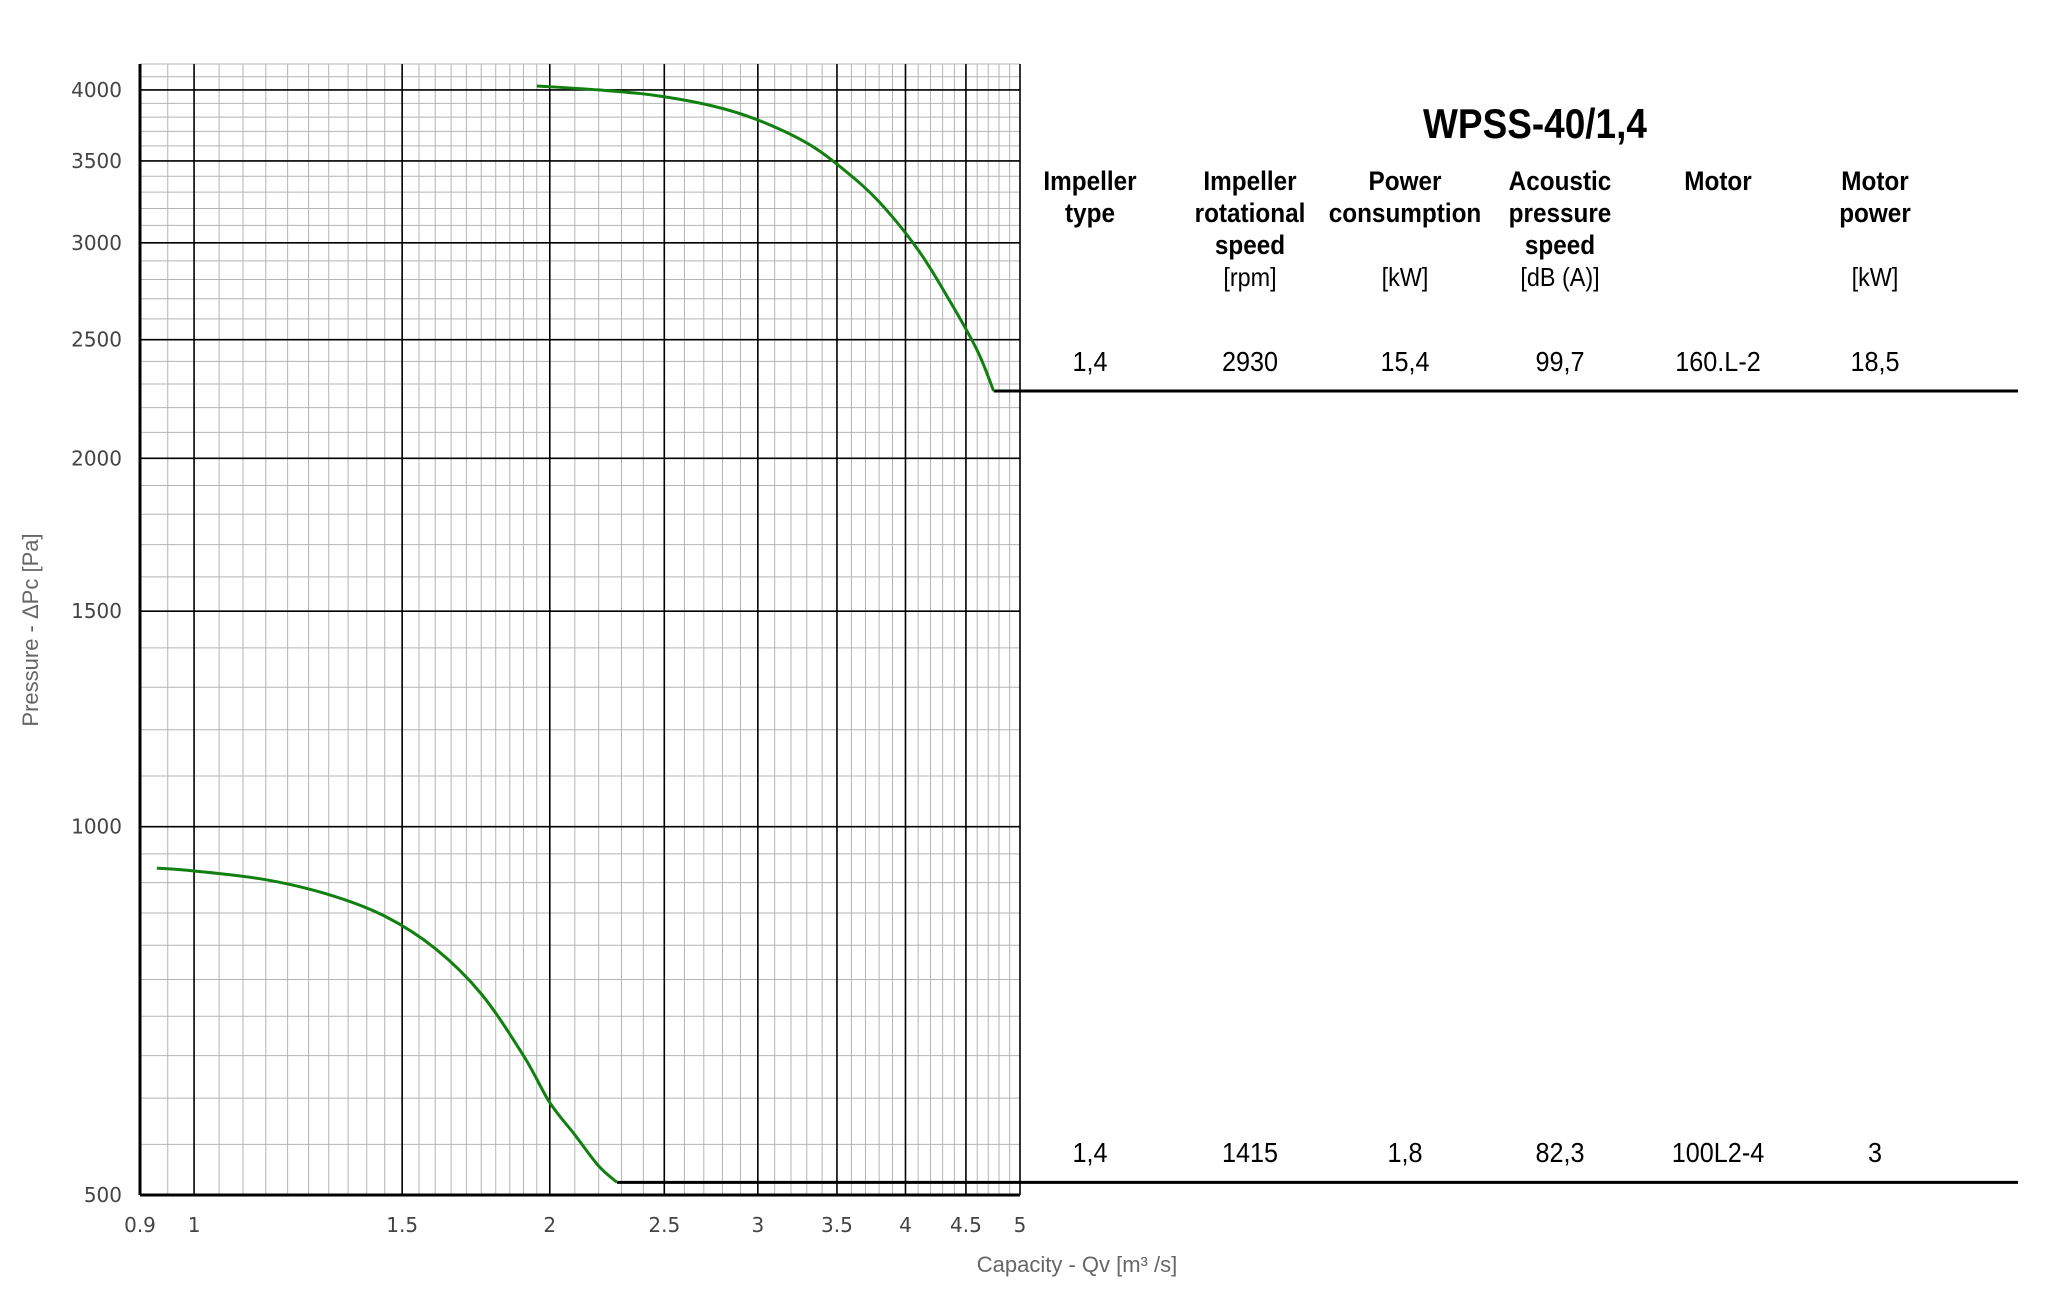  What do you see at coordinates (1875, 361) in the screenshot?
I see `table-cell: 18,5` at bounding box center [1875, 361].